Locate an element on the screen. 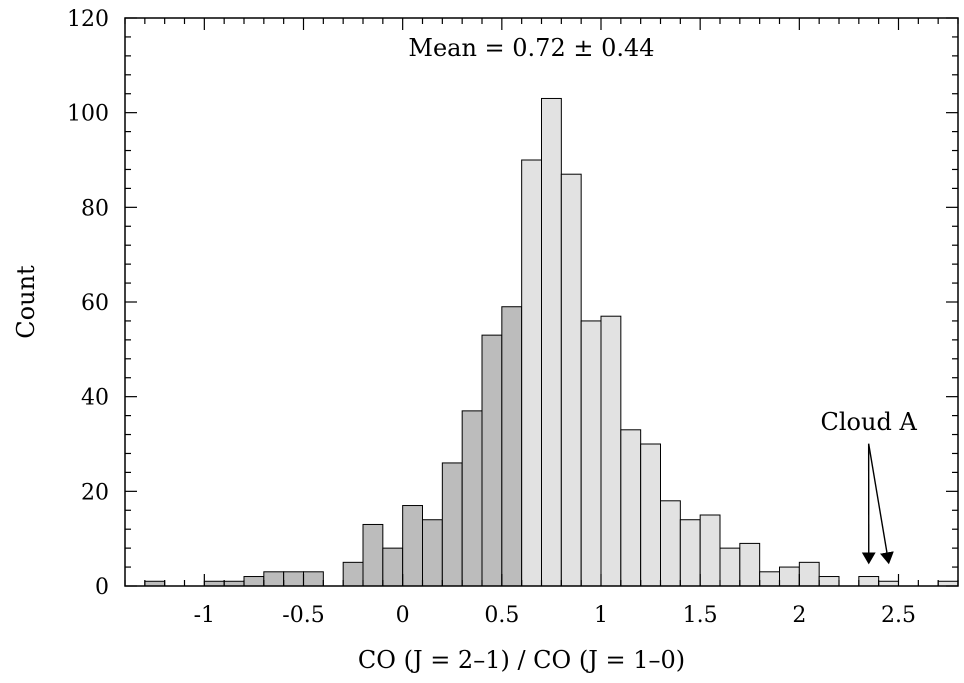 This screenshot has height=683, width=964. y-axis-title: Count is located at coordinates (26, 302).